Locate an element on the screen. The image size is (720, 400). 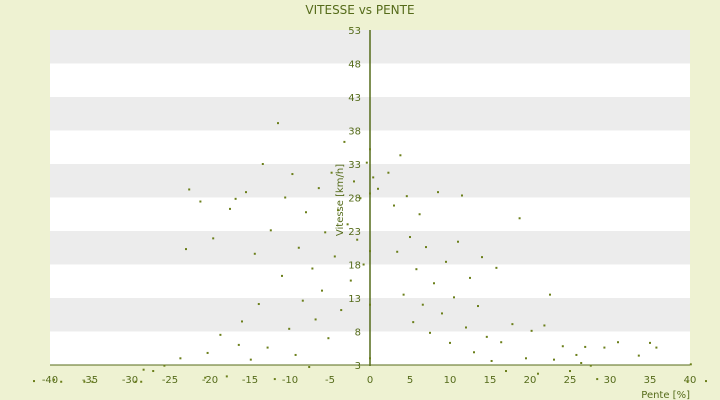
x-tick-label: -5 is located at coordinates (330, 380).